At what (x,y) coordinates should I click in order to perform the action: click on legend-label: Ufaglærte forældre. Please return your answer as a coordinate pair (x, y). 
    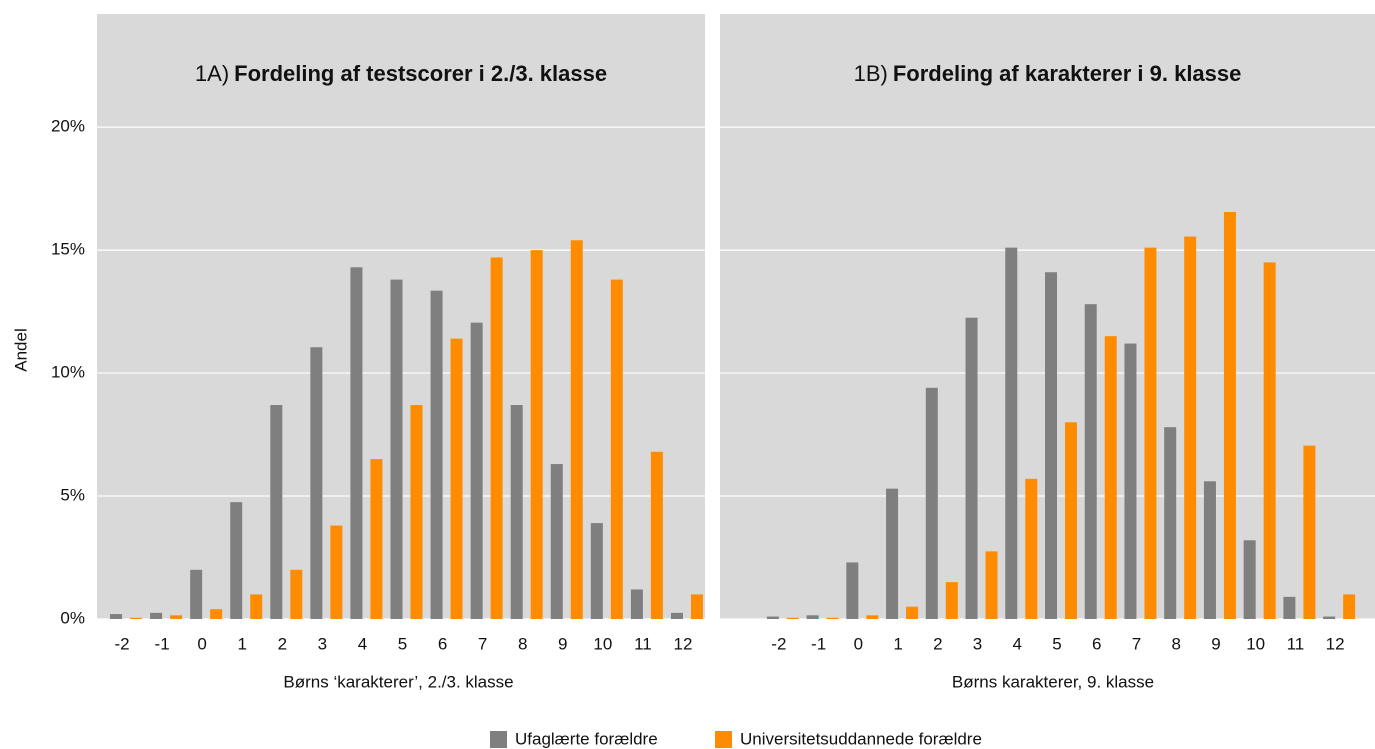
    Looking at the image, I should click on (586, 738).